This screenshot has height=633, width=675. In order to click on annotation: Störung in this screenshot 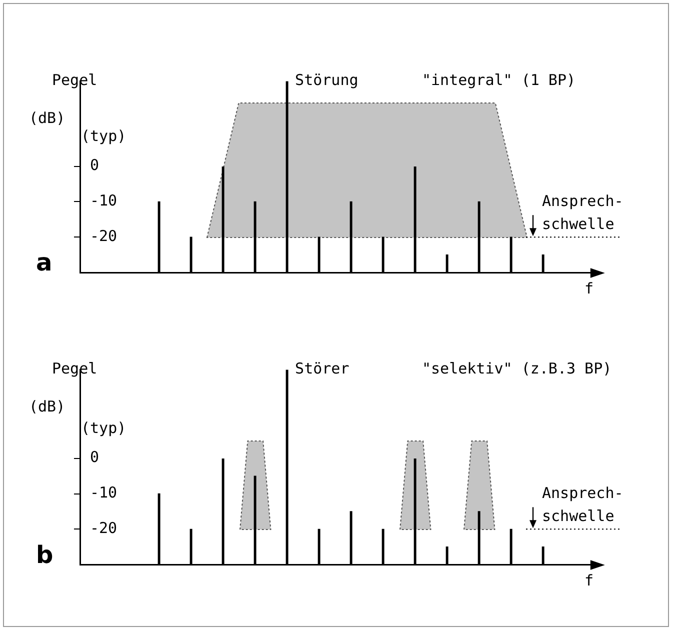, I will do `click(326, 80)`.